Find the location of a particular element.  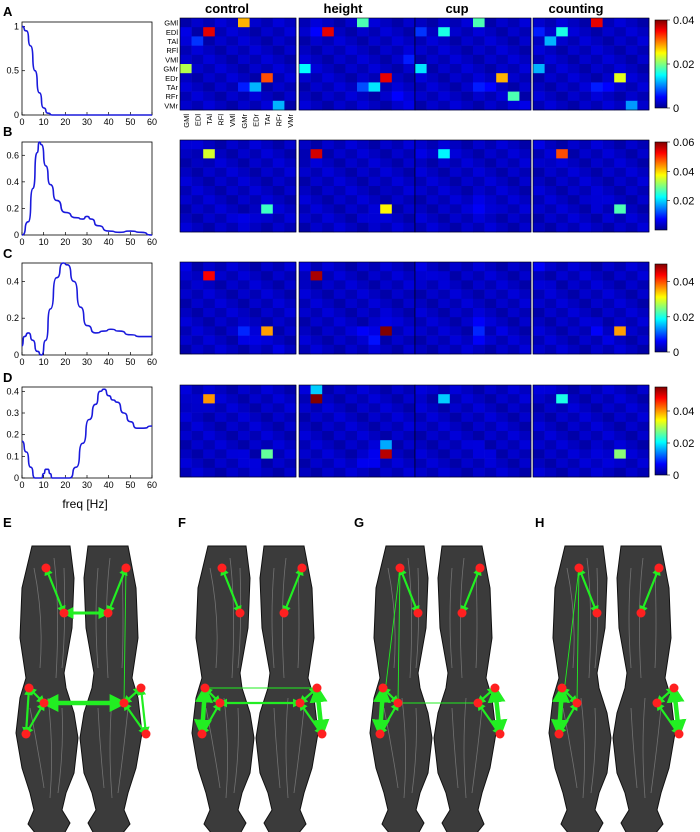

heatmap-frame is located at coordinates (238, 64).